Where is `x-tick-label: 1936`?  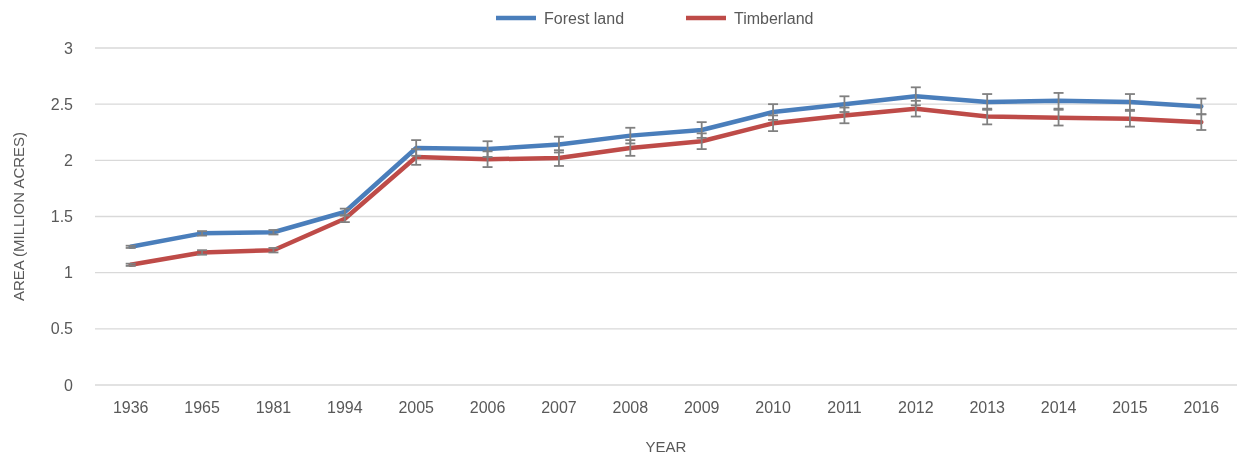 x-tick-label: 1936 is located at coordinates (130, 407).